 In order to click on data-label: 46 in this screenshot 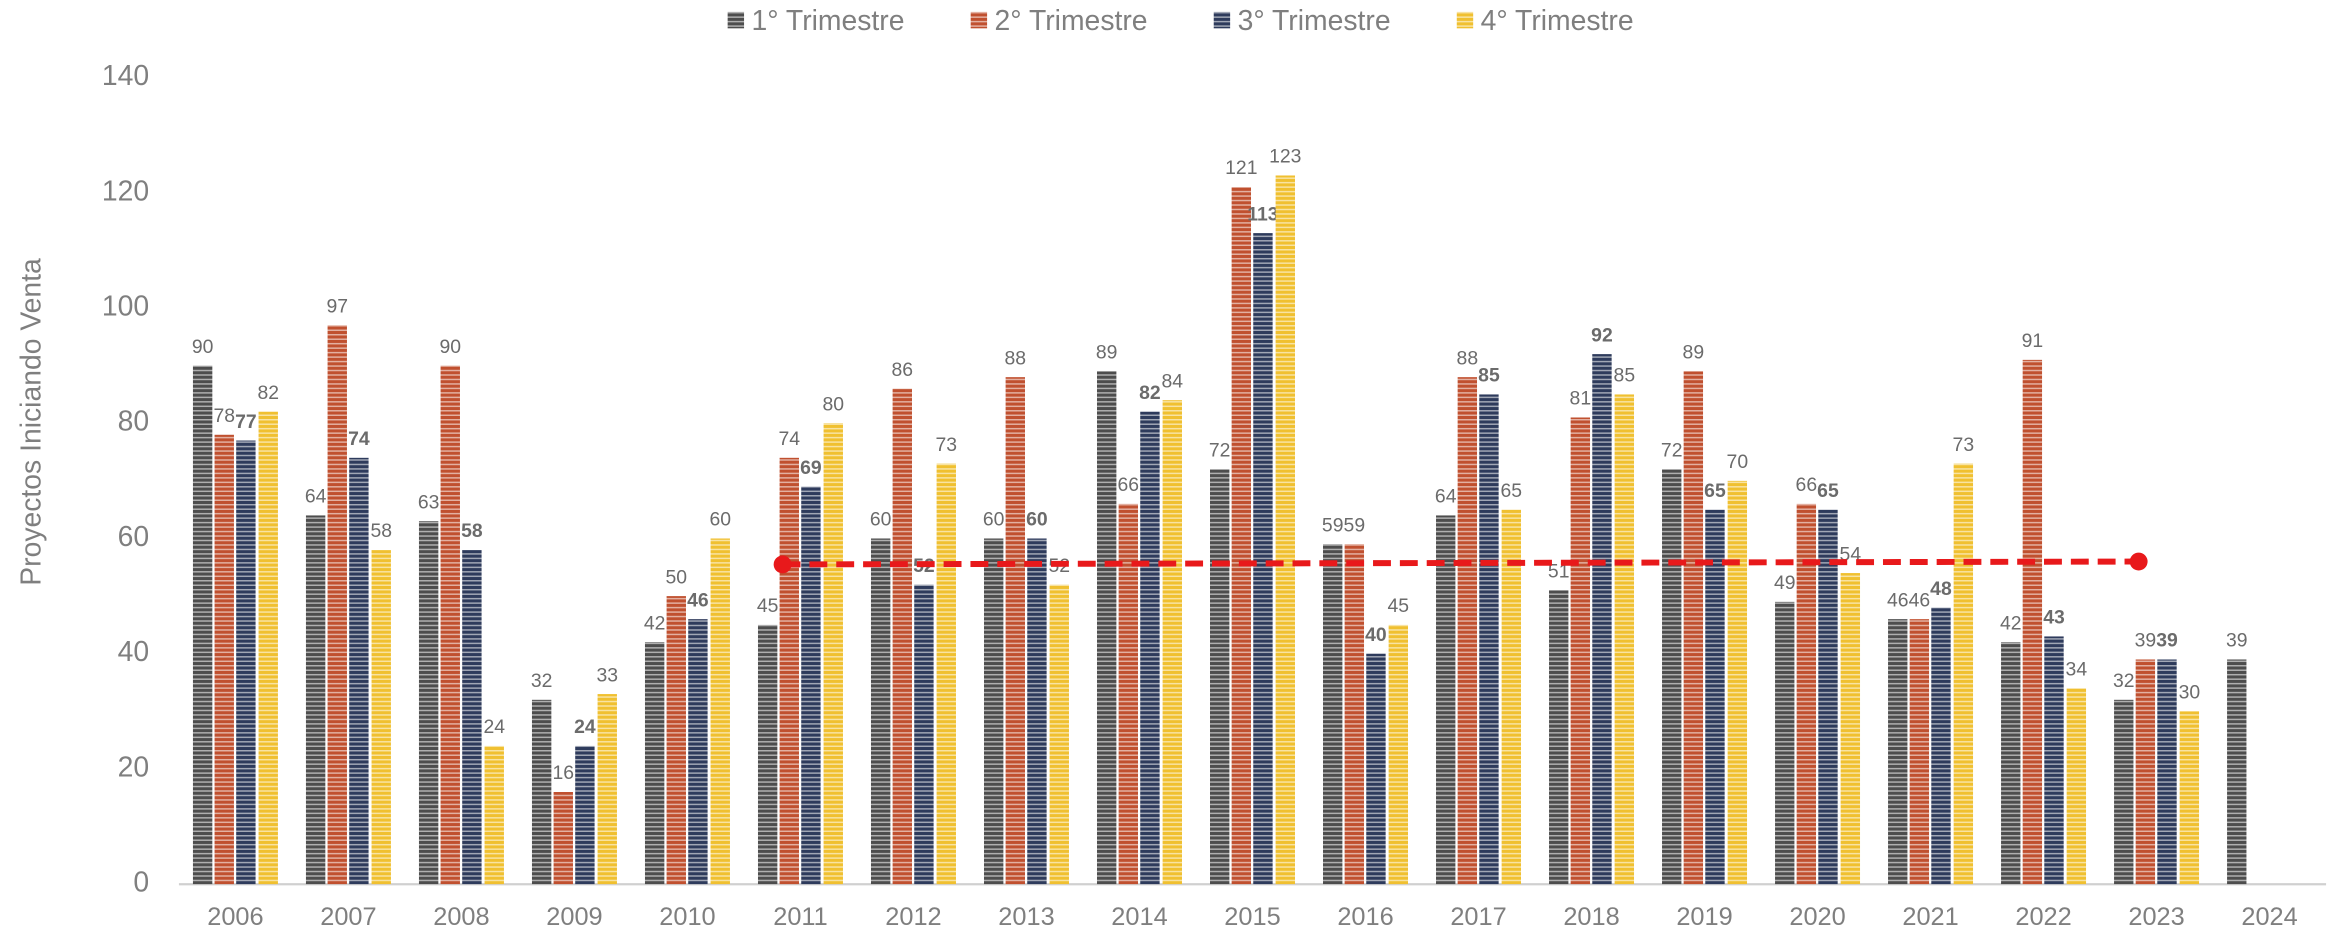, I will do `click(1920, 600)`.